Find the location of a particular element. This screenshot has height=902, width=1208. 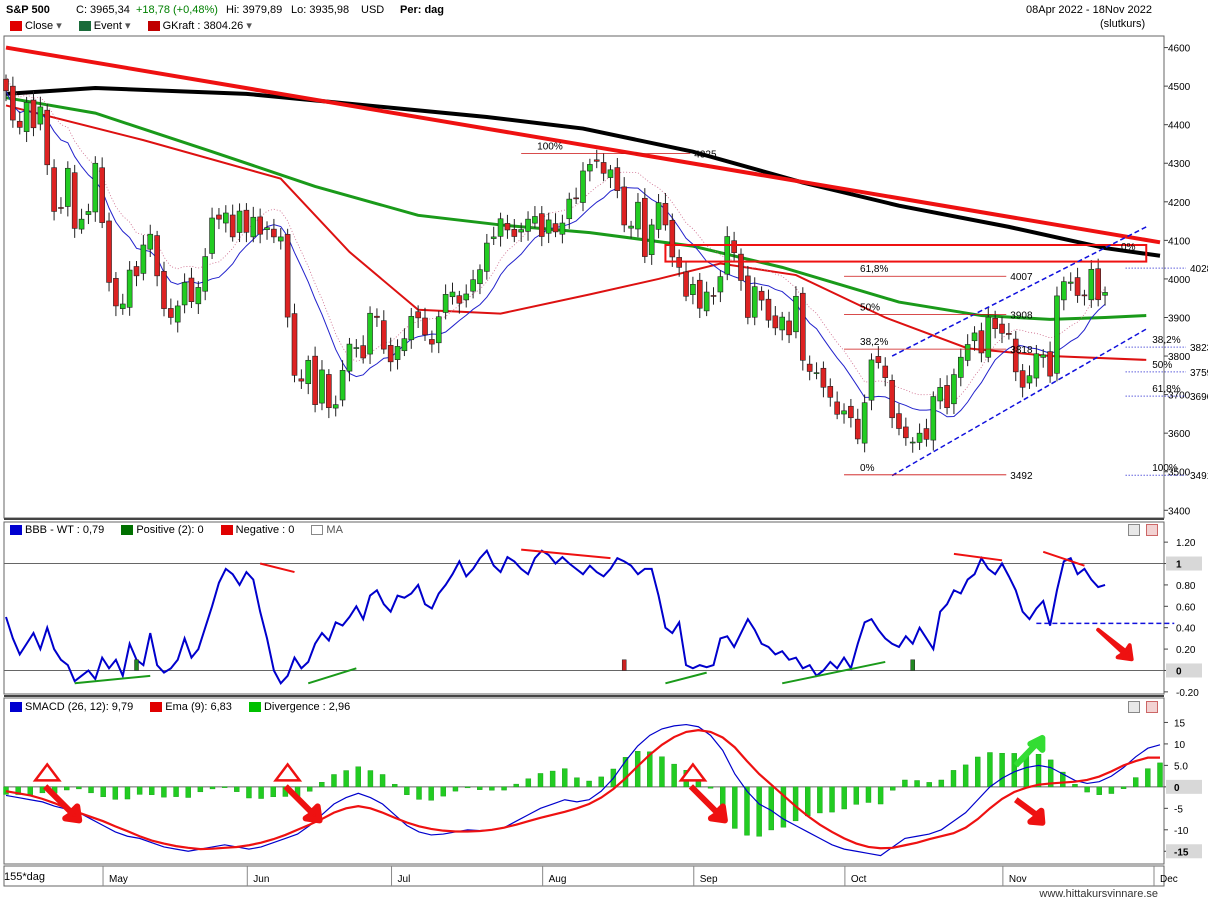

legend-gkraft: GKraft : 3804.26 ▾ is located at coordinates (199, 26).